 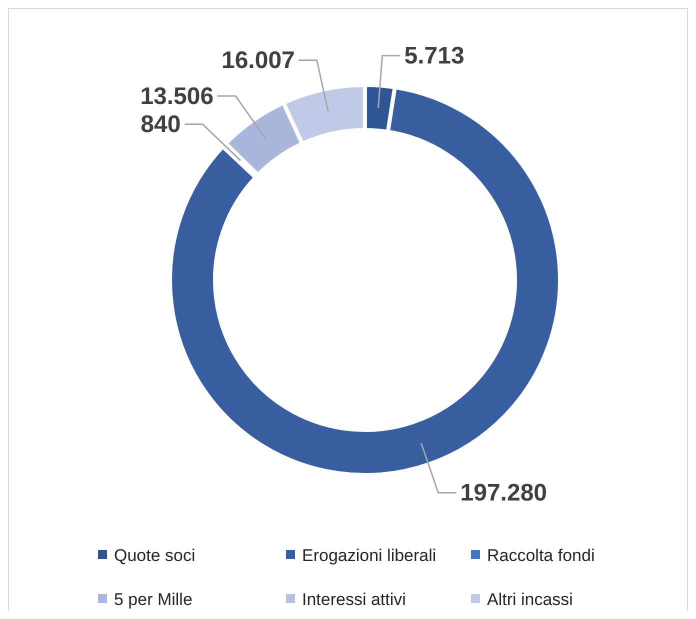 I want to click on legend-label: 5 per Mille, so click(x=153, y=599).